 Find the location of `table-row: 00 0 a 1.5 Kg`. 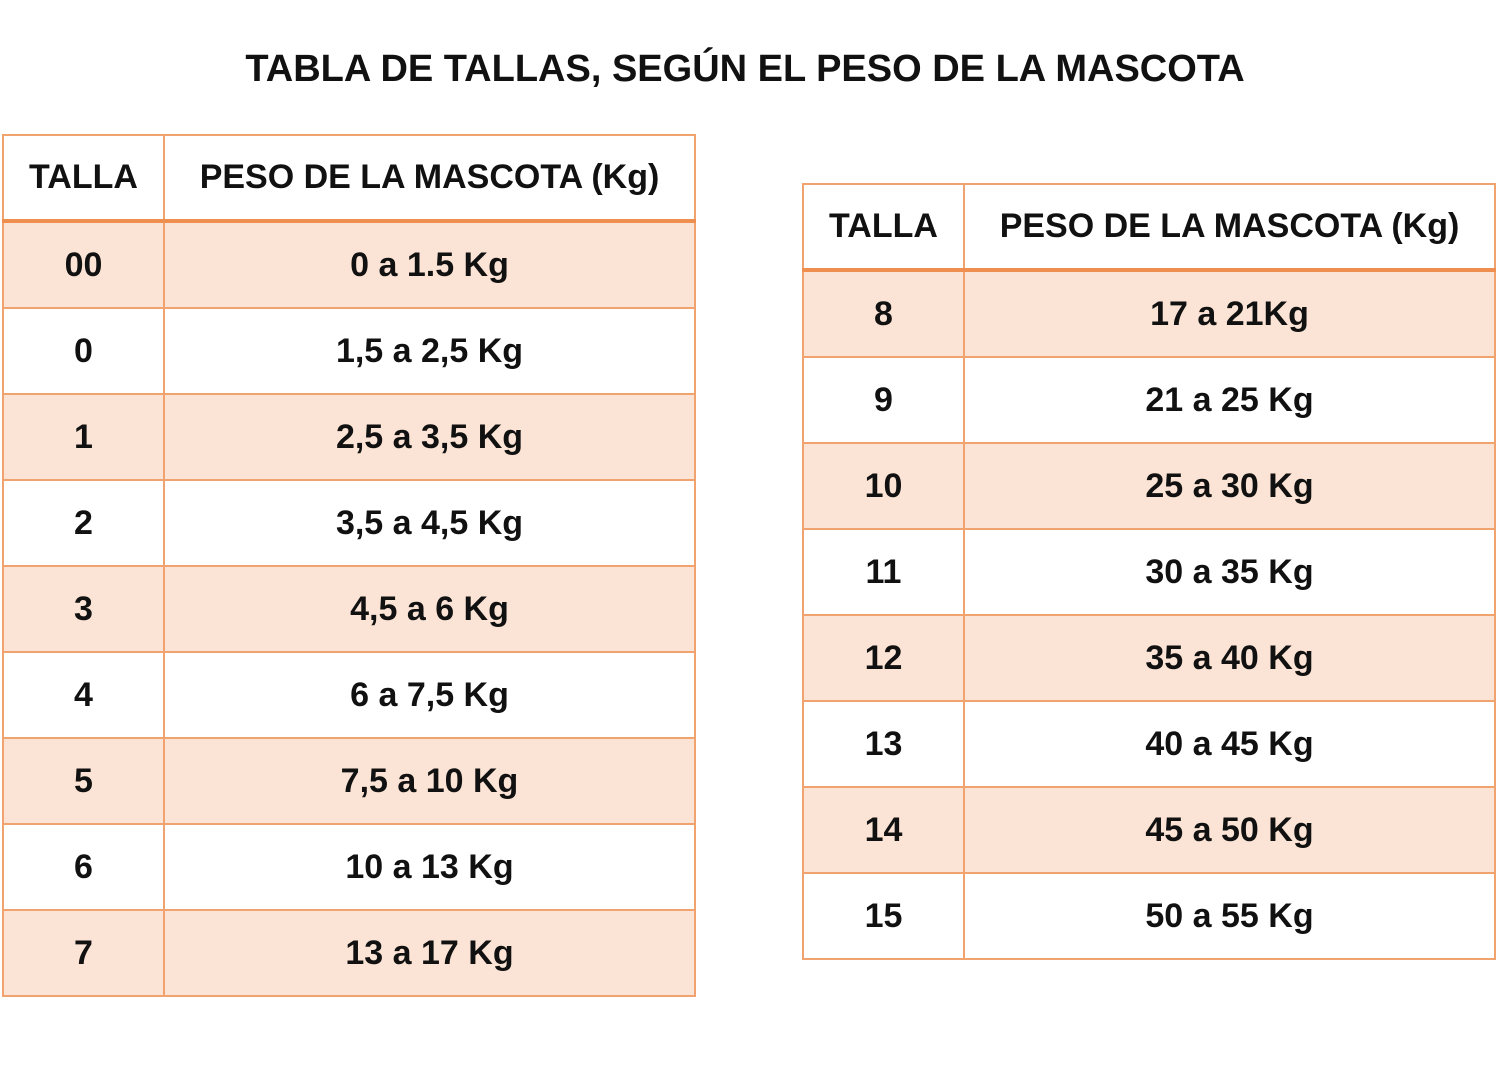

table-row: 00 0 a 1.5 Kg is located at coordinates (349, 264).